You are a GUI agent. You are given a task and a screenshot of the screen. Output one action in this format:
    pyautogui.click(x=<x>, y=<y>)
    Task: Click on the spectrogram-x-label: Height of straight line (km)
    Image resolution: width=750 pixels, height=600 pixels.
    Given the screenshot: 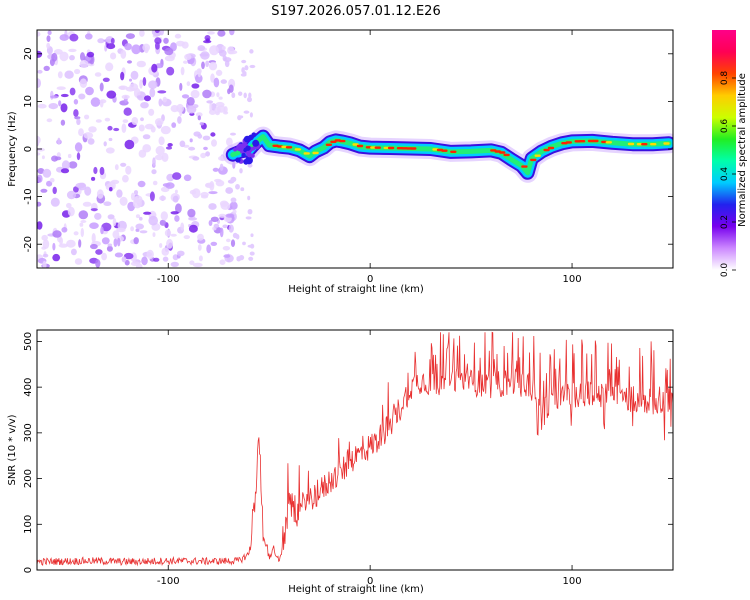 What is the action you would take?
    pyautogui.click(x=356, y=289)
    